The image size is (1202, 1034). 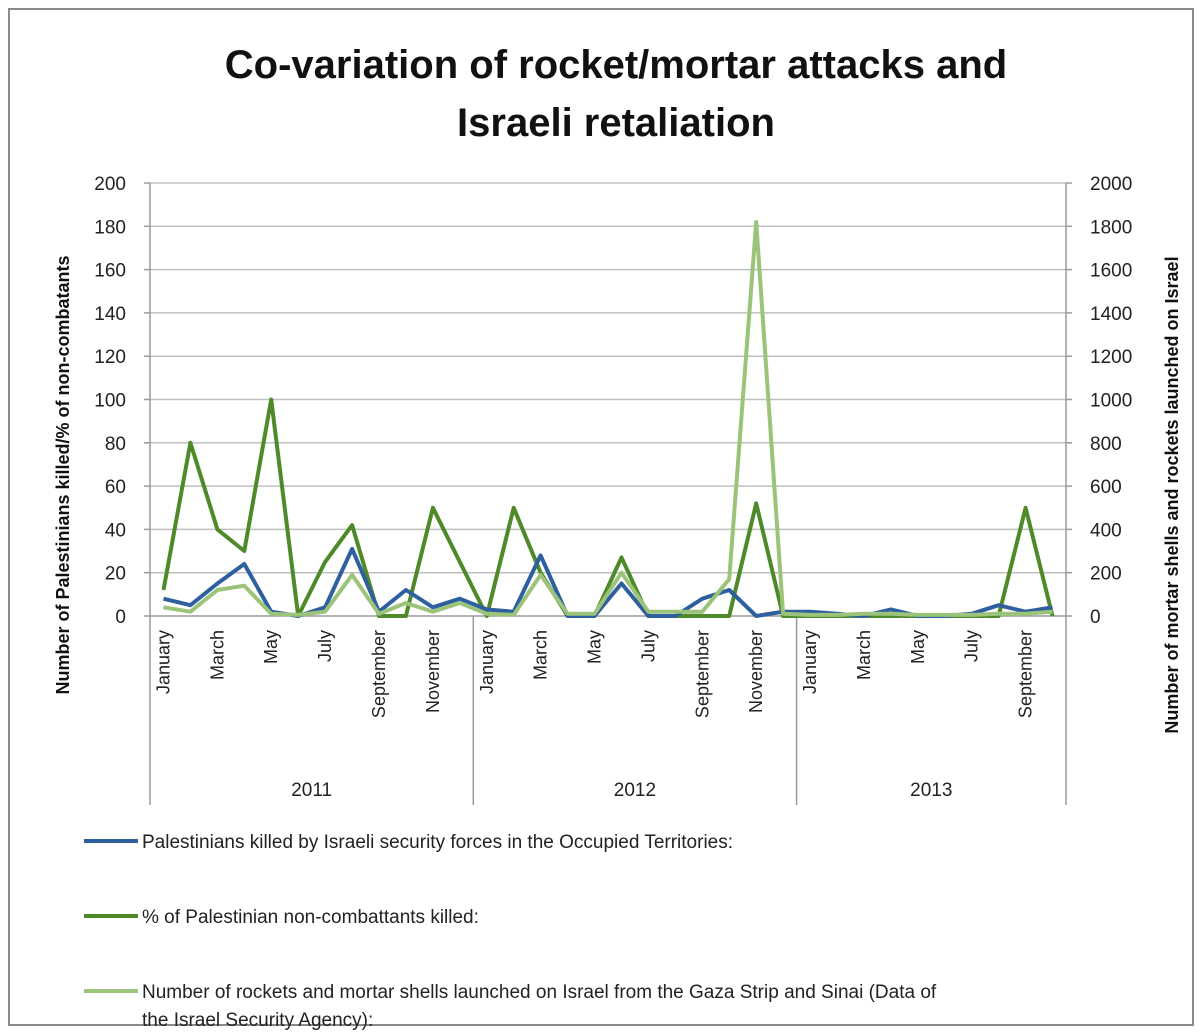 I want to click on left-y-axis-ticks: 0 20 40 60 80 100 120 140 160 180 200, so click(x=110, y=401).